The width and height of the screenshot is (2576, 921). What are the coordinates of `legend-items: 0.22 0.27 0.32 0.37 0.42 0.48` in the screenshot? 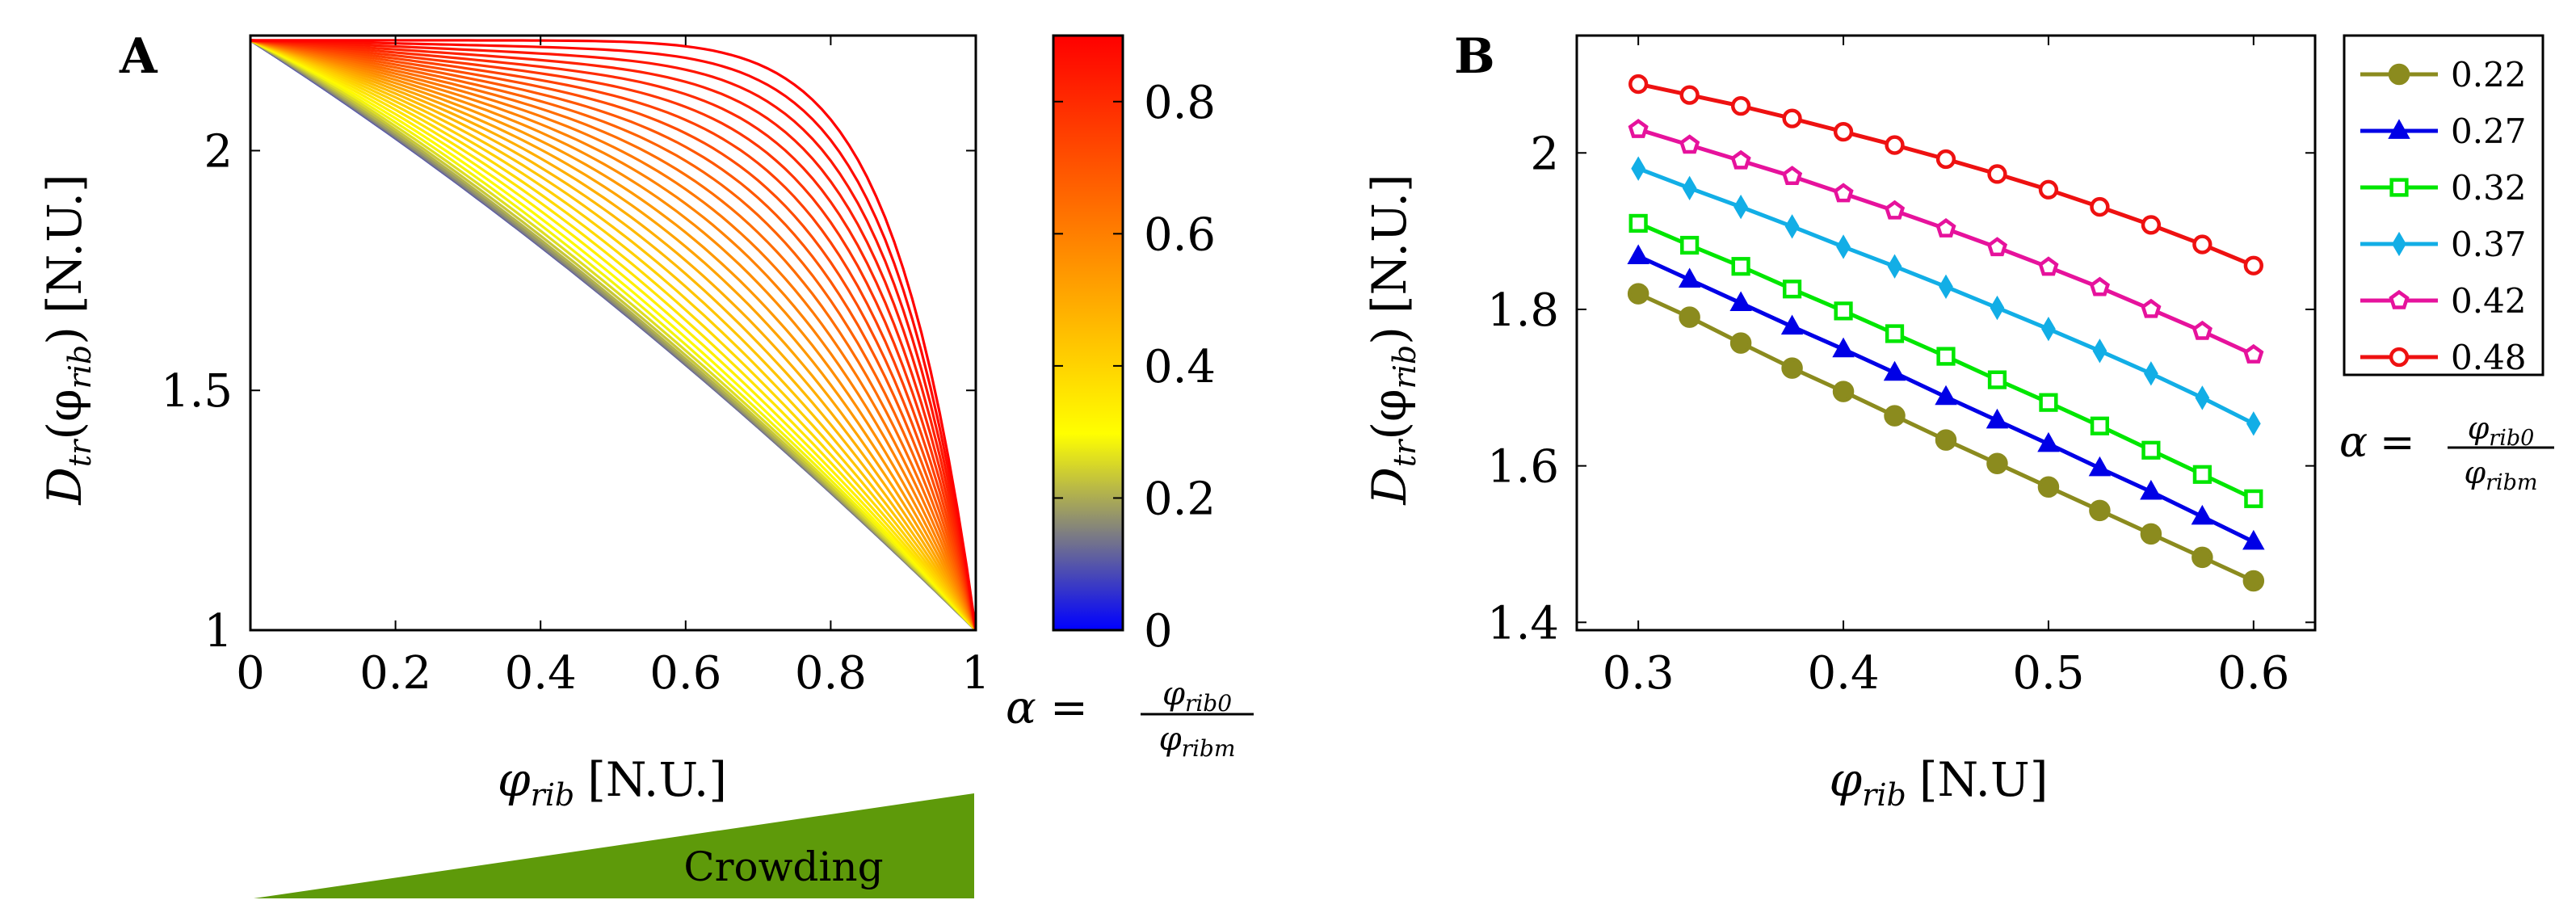 It's located at (2444, 216).